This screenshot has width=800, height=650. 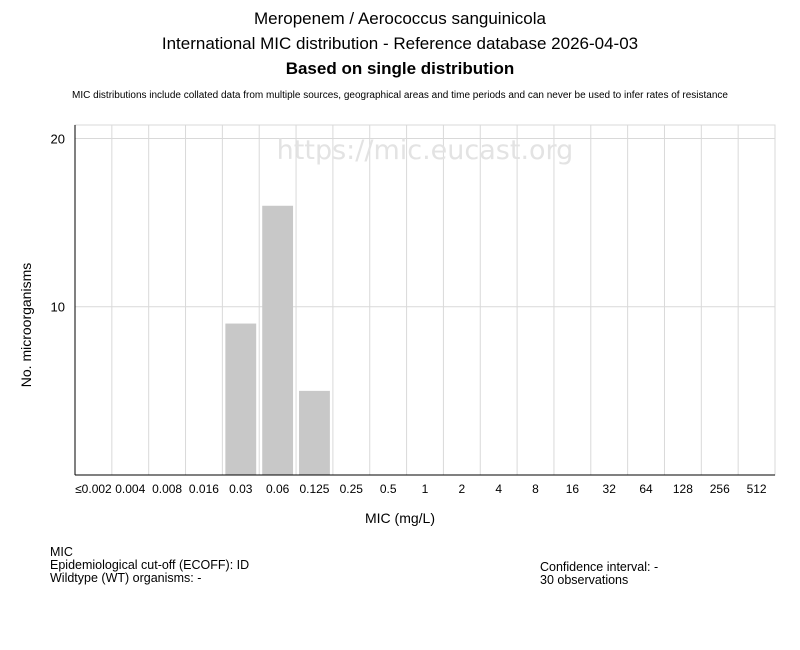 I want to click on y-tick-label: 20, so click(x=58, y=138).